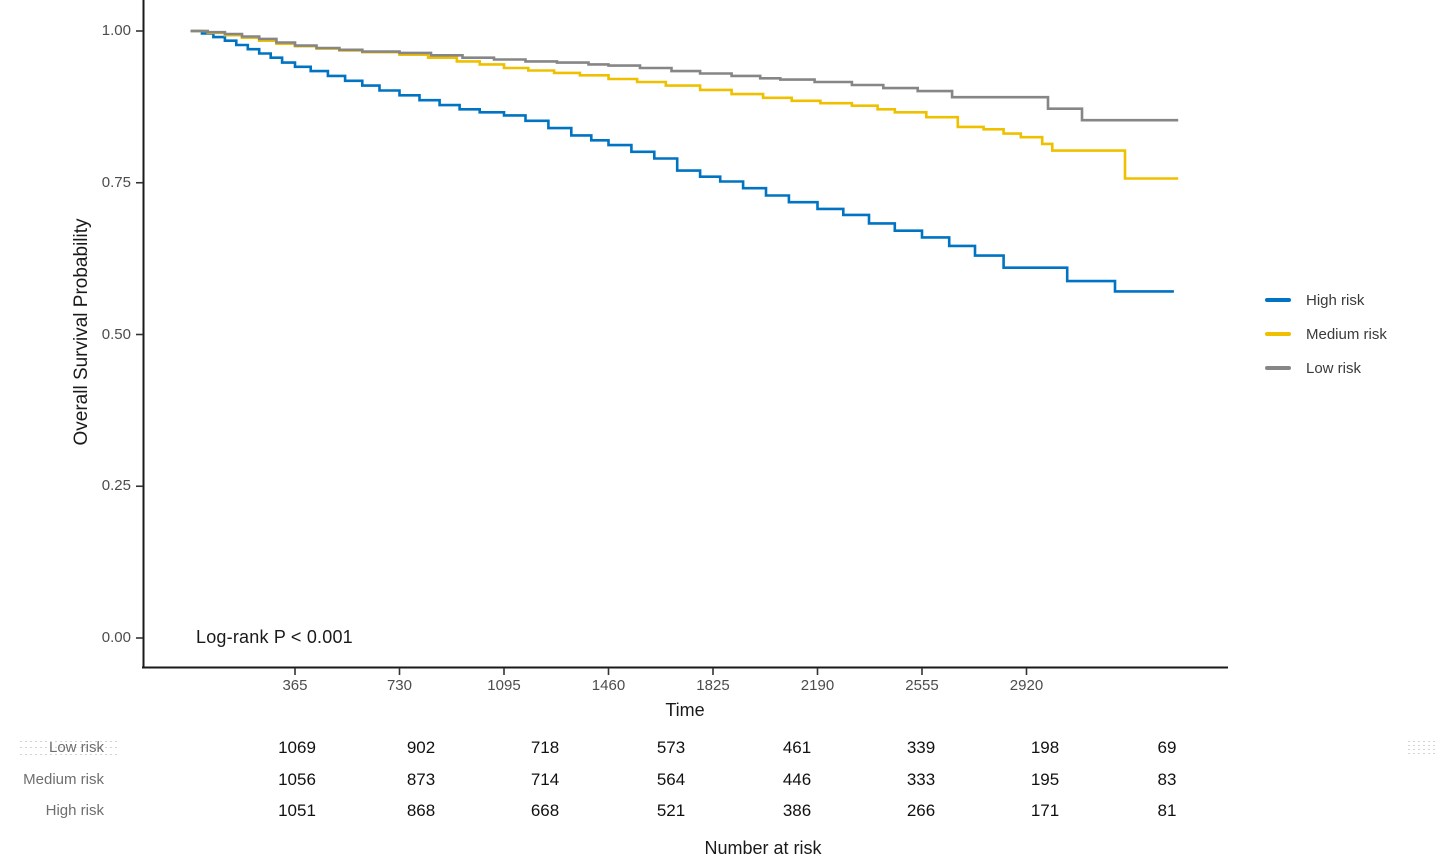 This screenshot has height=864, width=1440. Describe the element at coordinates (421, 747) in the screenshot. I see `risk-count: 902` at that location.